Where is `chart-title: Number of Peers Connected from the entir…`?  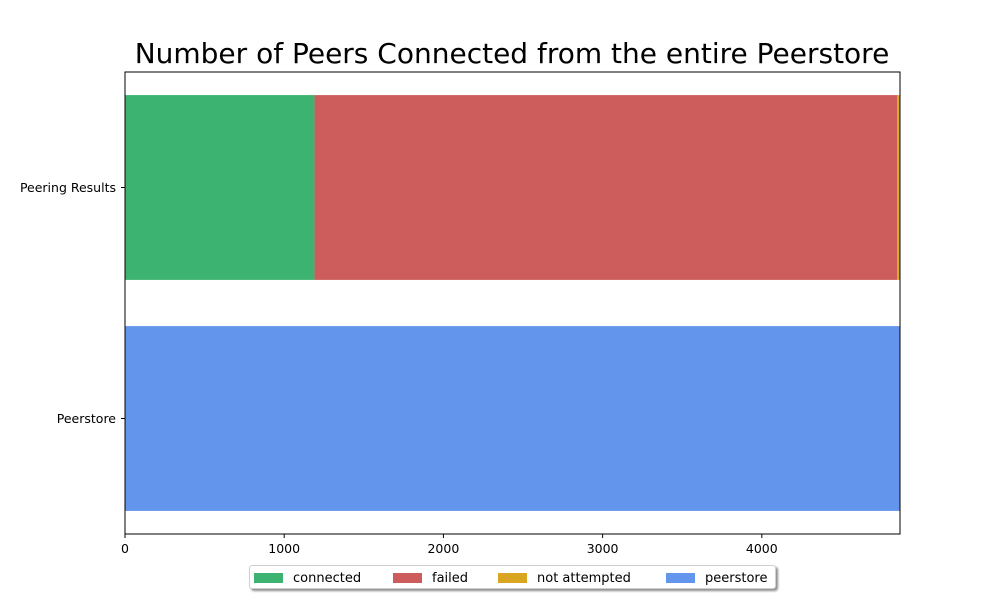 chart-title: Number of Peers Connected from the entir… is located at coordinates (512, 53).